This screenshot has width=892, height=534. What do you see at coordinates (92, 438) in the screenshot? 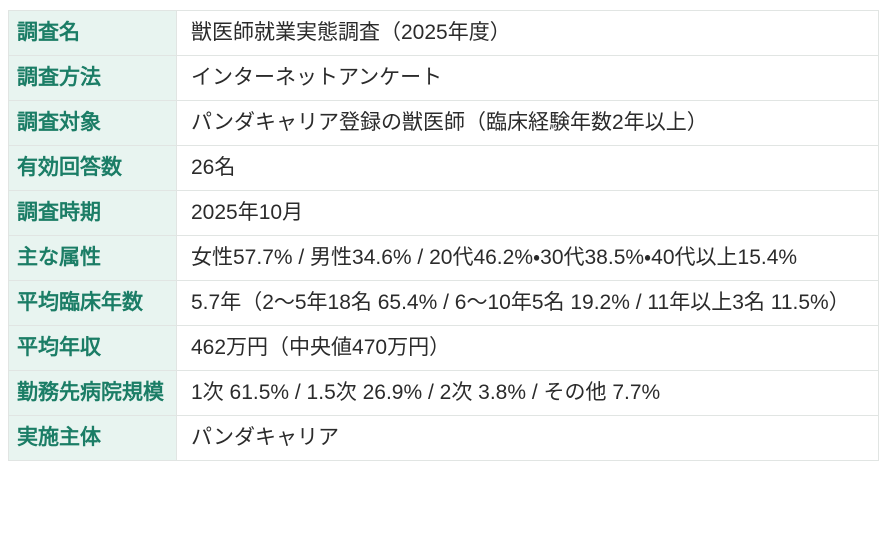
I see `row-header-cell: 実施主体` at bounding box center [92, 438].